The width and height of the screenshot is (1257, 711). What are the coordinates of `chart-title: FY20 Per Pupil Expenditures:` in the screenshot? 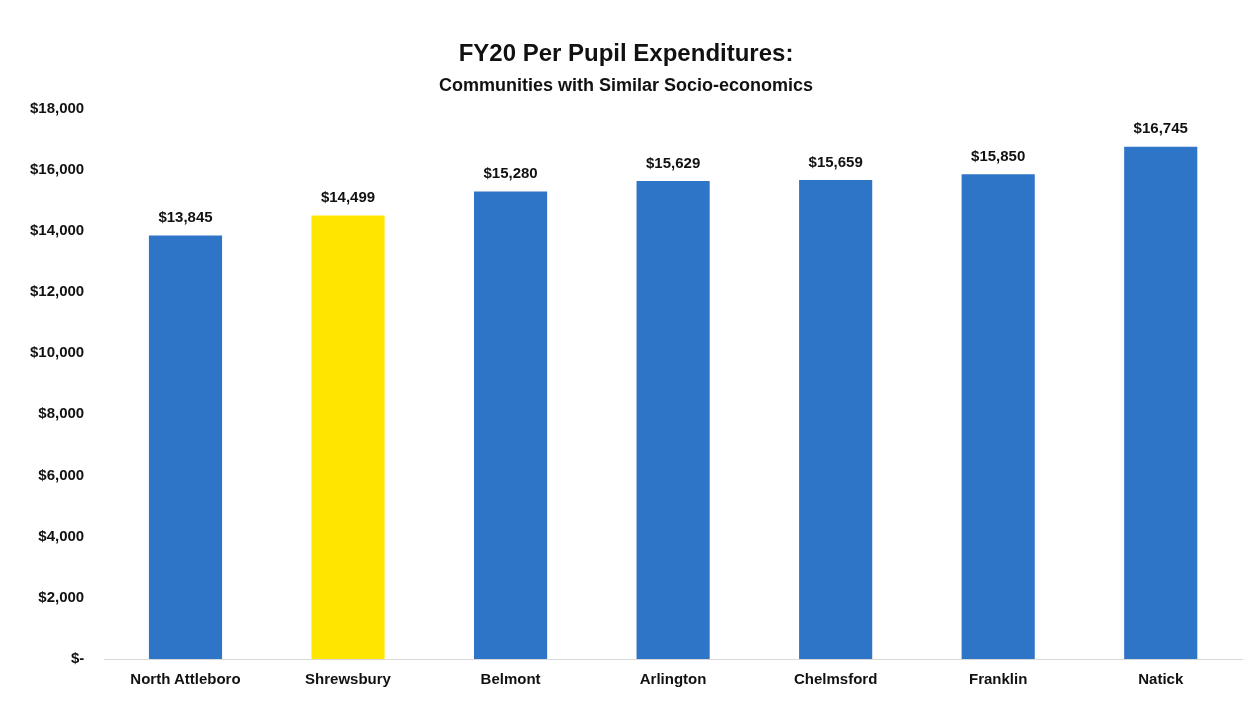 It's located at (626, 53).